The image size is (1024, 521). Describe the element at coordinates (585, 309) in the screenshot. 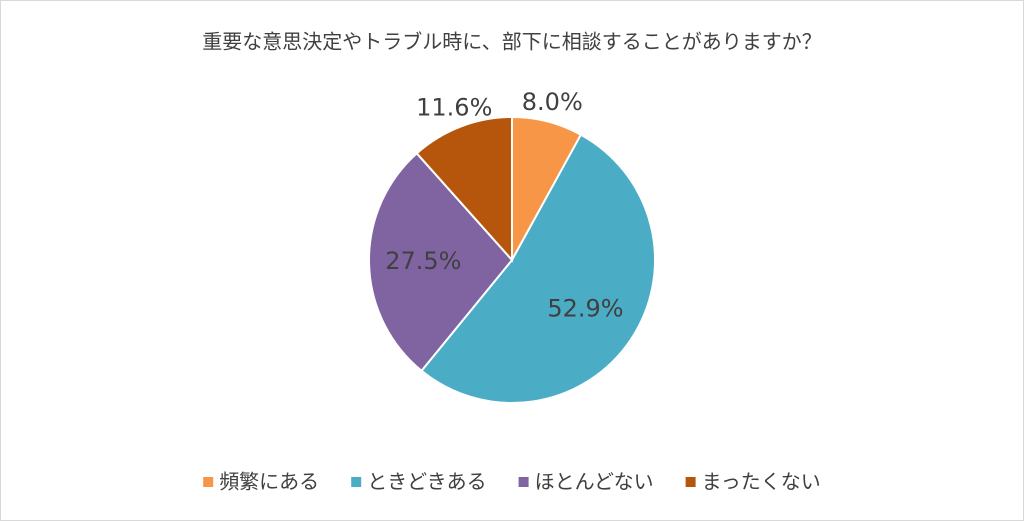

I see `data-label: 52.9%` at that location.